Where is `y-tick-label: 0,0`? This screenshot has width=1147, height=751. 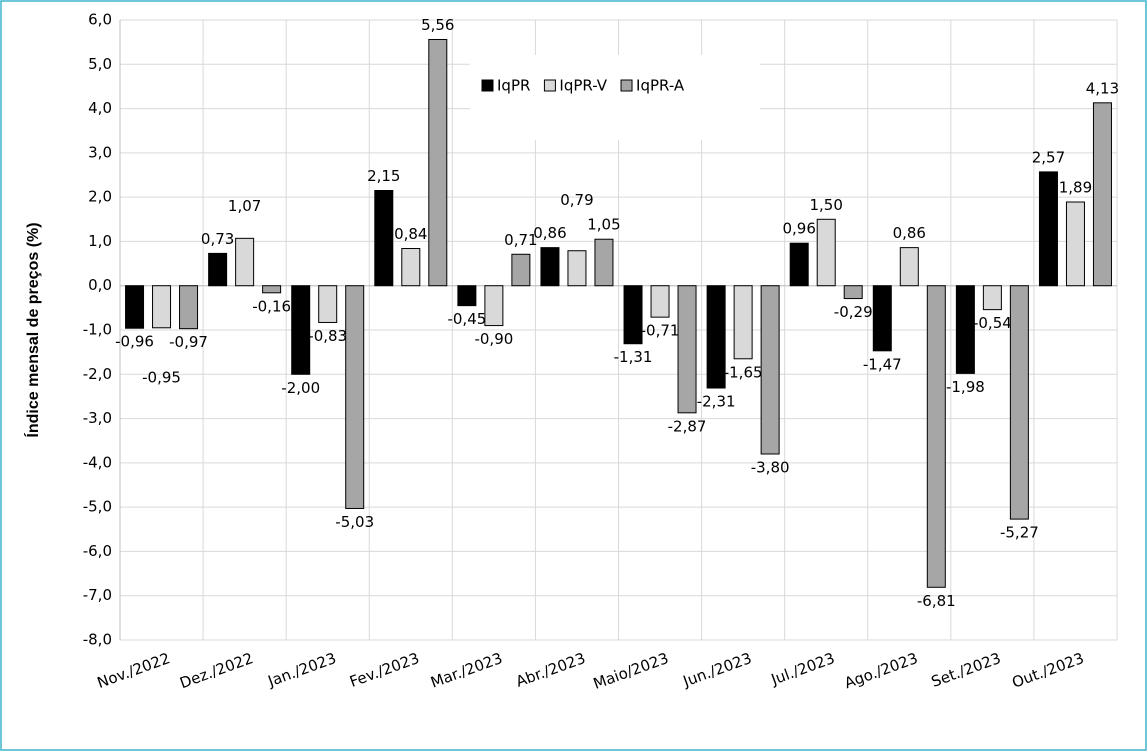
y-tick-label: 0,0 is located at coordinates (100, 285).